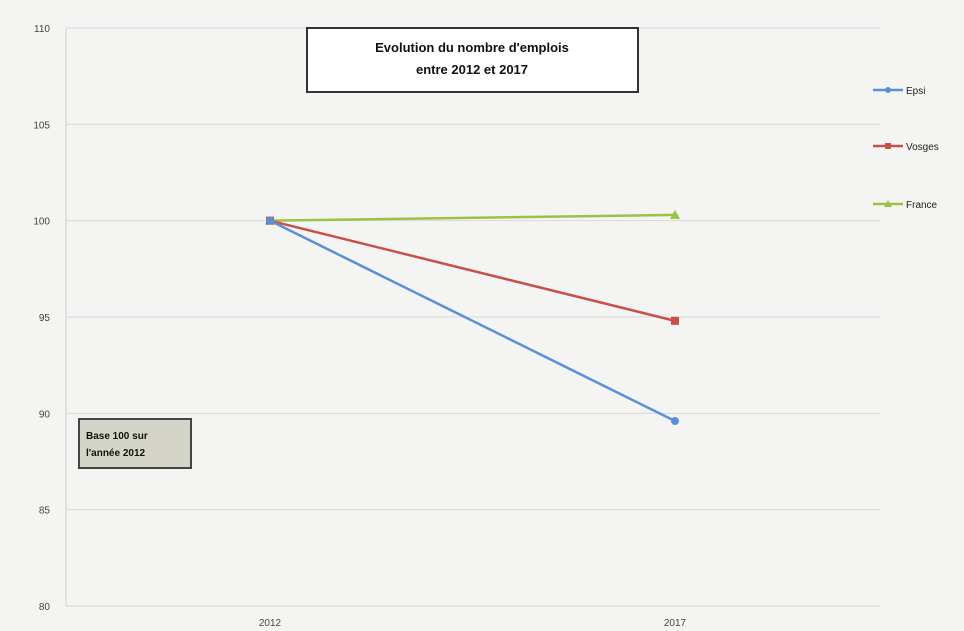 The image size is (964, 631). Describe the element at coordinates (41, 222) in the screenshot. I see `y-tick-label: 100` at that location.